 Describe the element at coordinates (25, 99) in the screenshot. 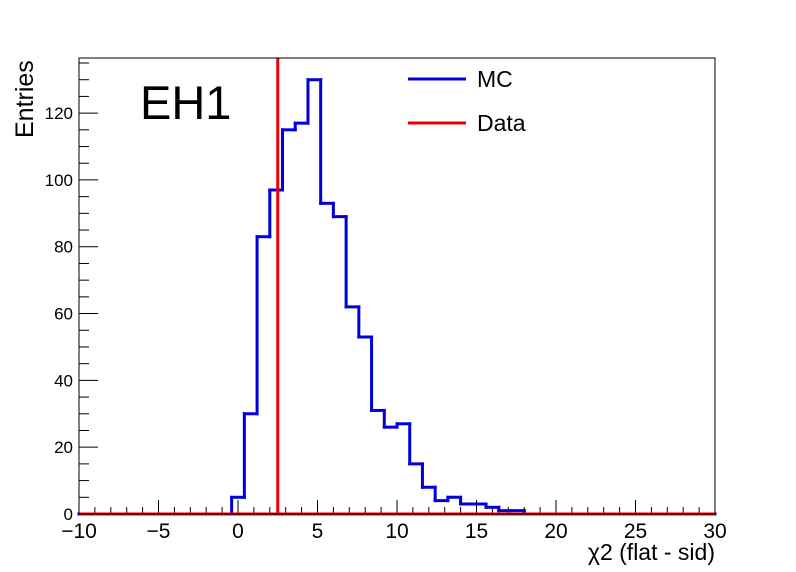

I see `y-axis-label: Entries` at that location.